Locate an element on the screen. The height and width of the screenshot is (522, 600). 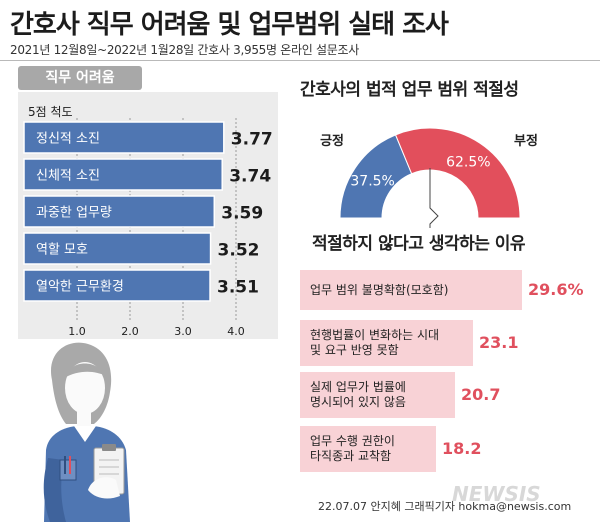
reason-label: 실제 업무가 법률에 명시되어 있지 않음 is located at coordinates (358, 395).